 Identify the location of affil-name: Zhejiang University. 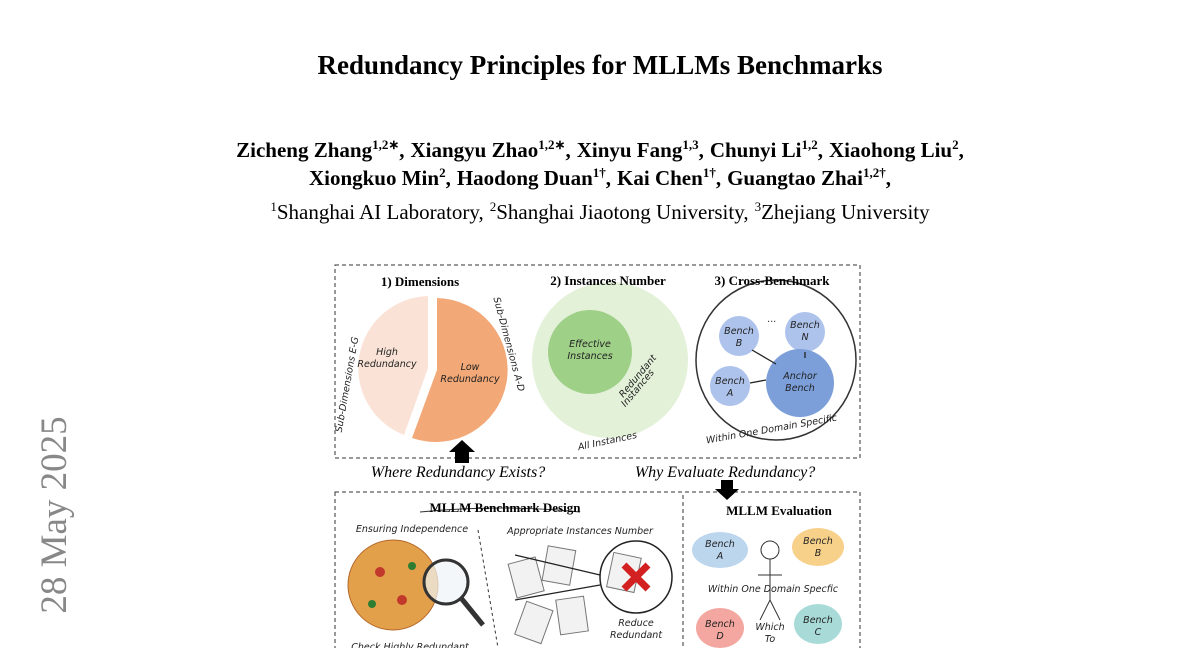
(845, 212).